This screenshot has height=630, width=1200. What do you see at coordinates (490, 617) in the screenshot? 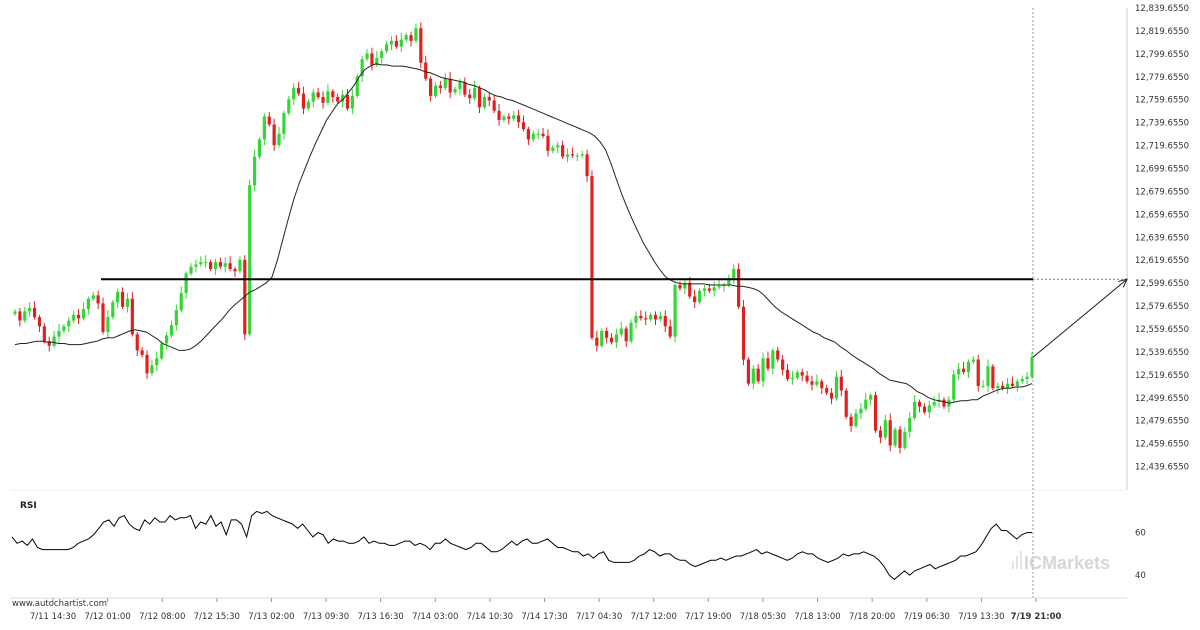
I see `time-tick-label: 7/14 10:30` at bounding box center [490, 617].